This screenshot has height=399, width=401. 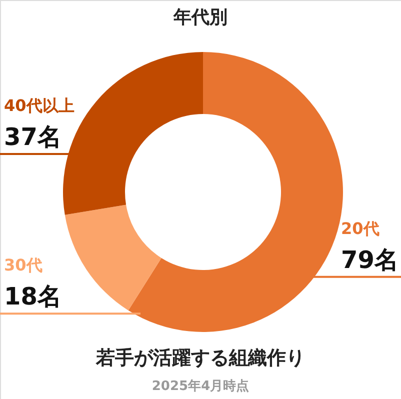 I want to click on data-label: 18名, so click(x=33, y=296).